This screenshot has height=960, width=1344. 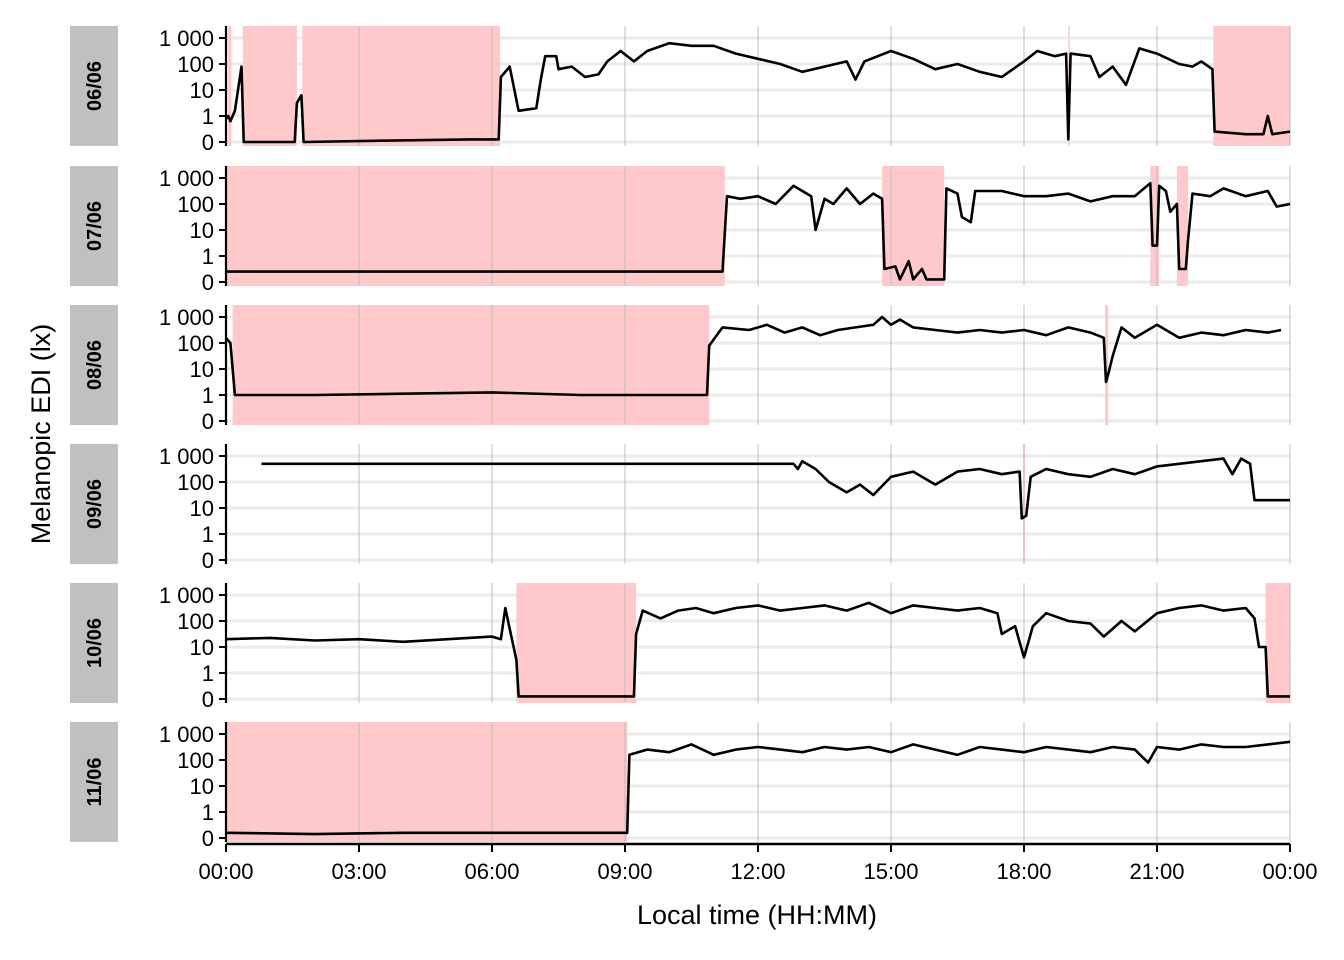 I want to click on facet-strip: 06/06, so click(x=94, y=86).